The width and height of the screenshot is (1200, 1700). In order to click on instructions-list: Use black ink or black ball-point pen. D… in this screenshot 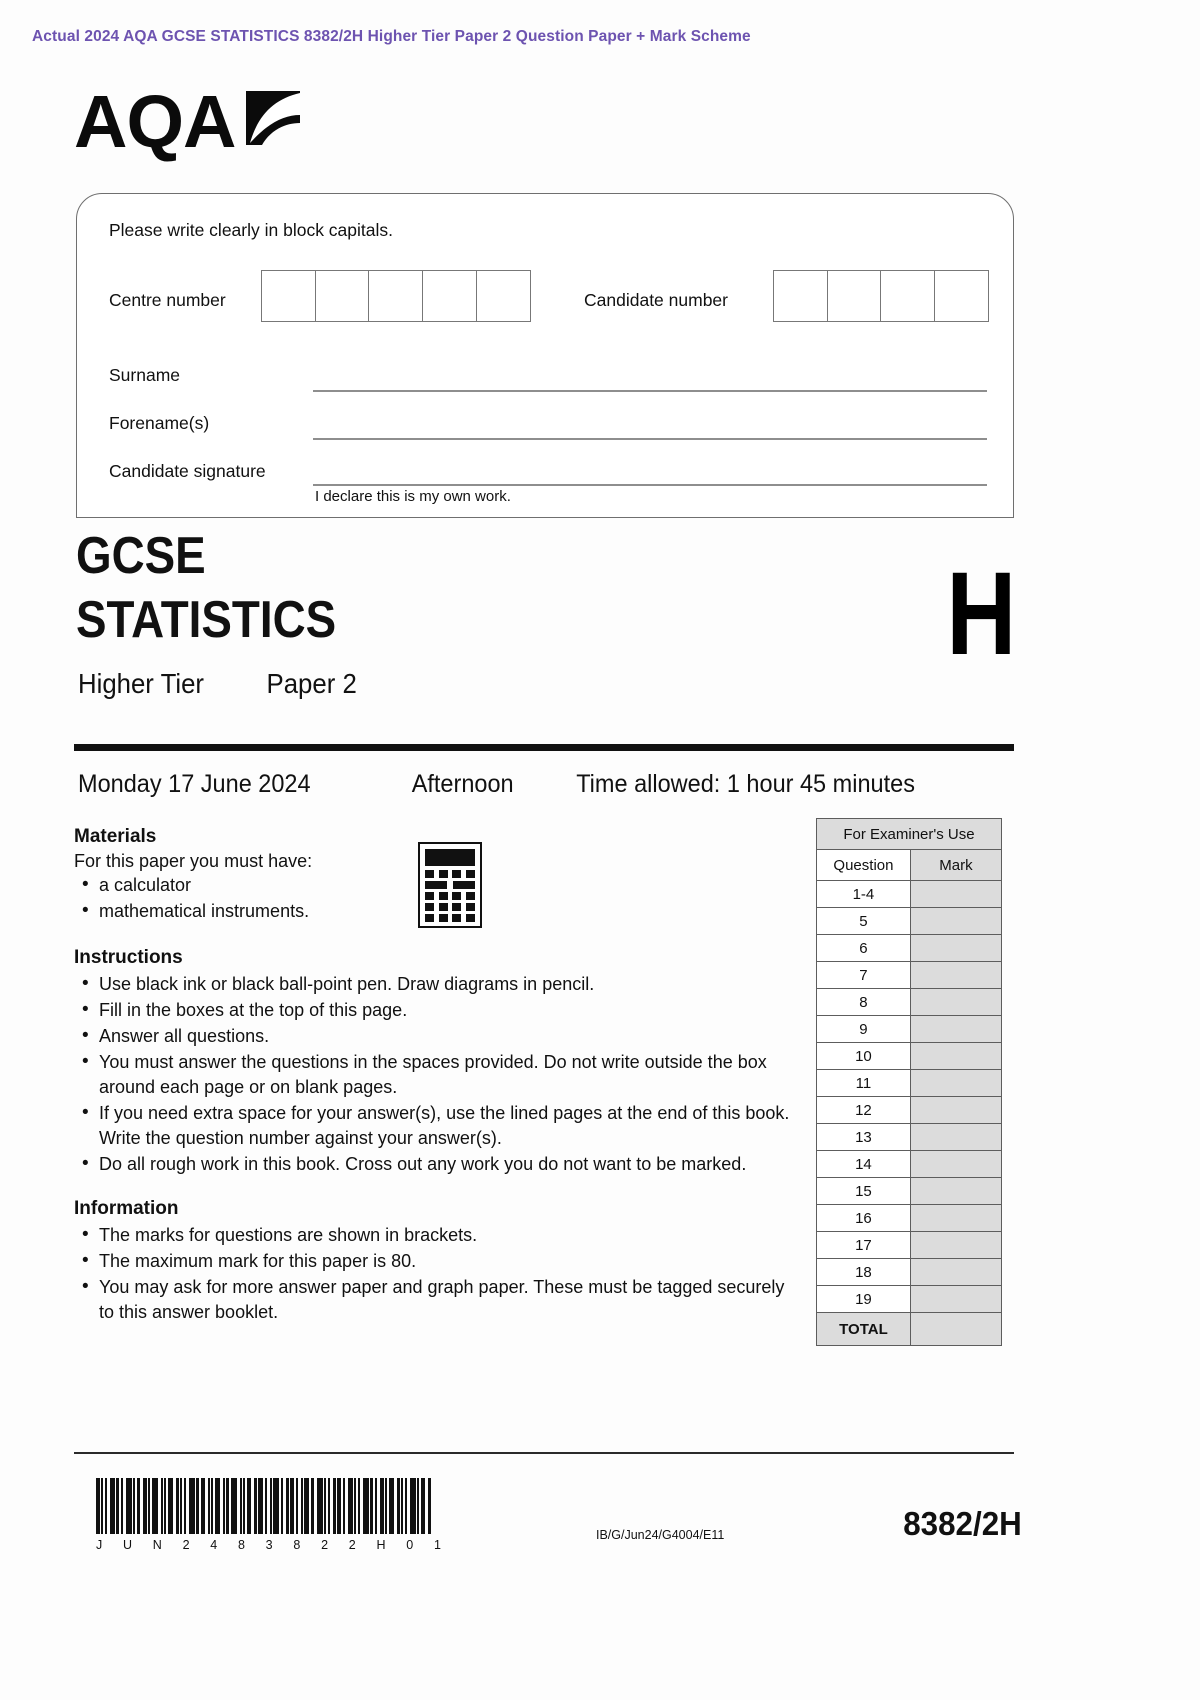, I will do `click(439, 1074)`.